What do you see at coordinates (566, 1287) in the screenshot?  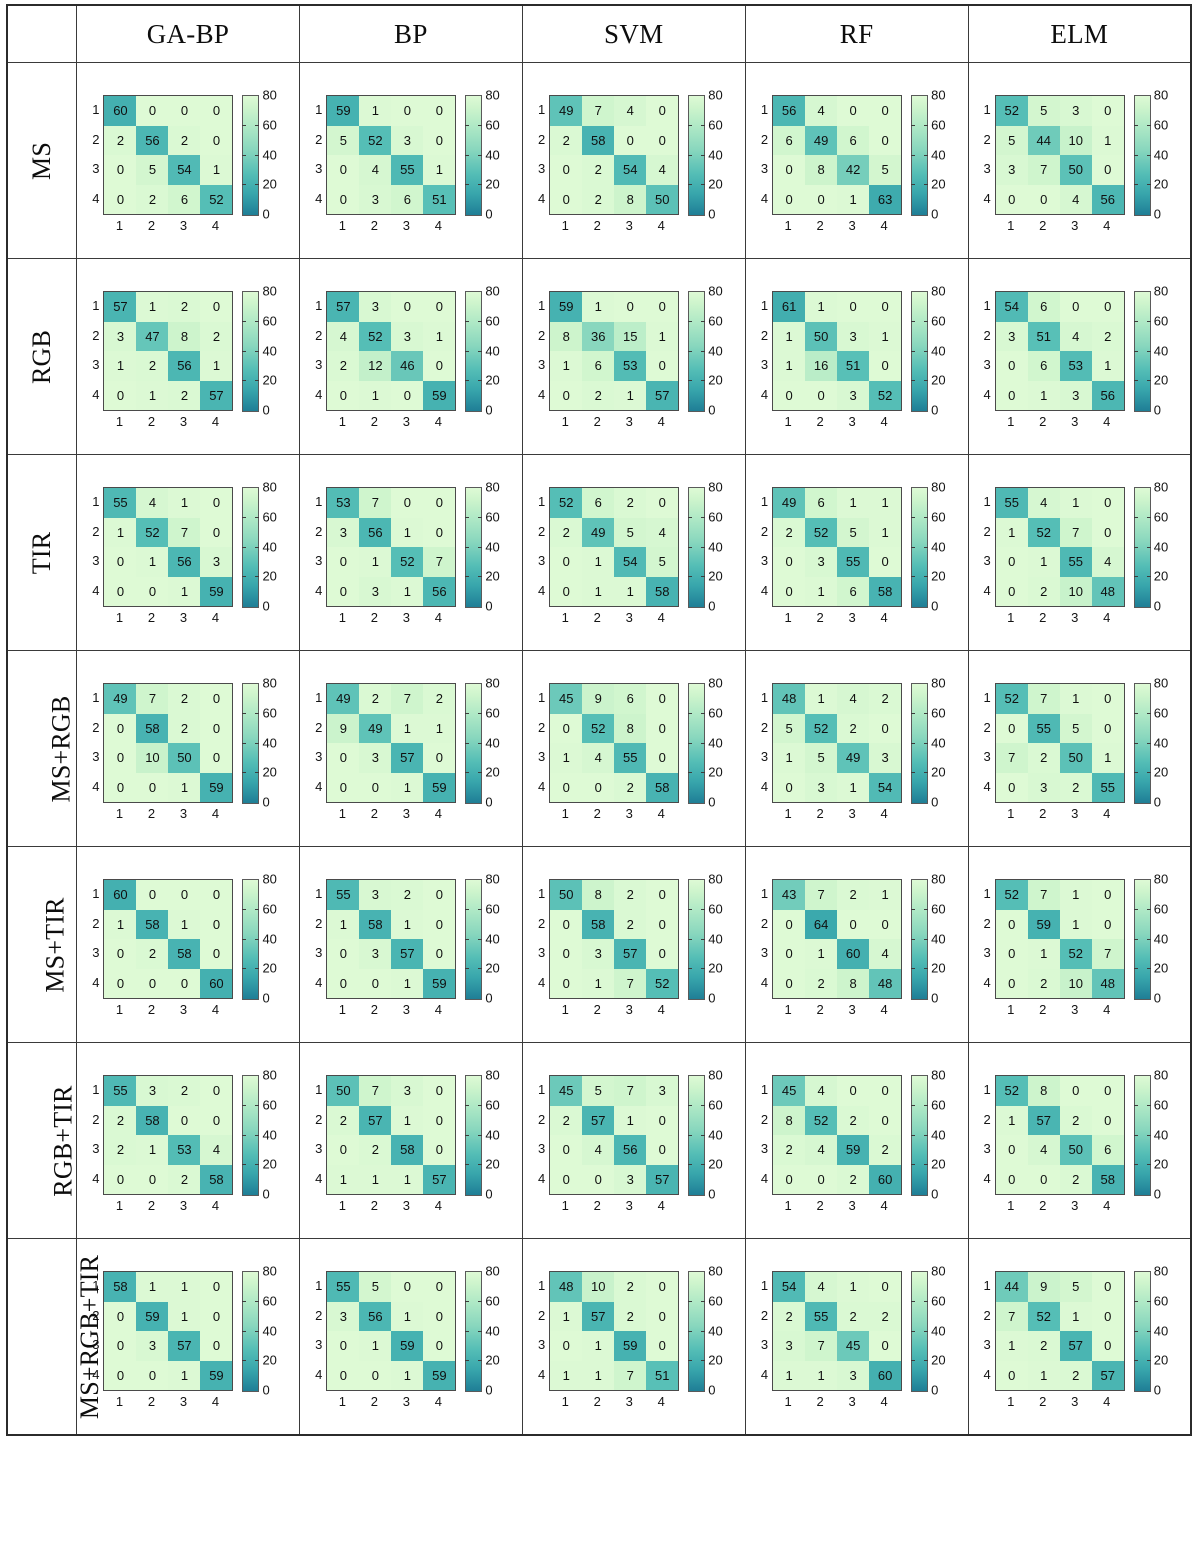 I see `matrix-cell: 48` at bounding box center [566, 1287].